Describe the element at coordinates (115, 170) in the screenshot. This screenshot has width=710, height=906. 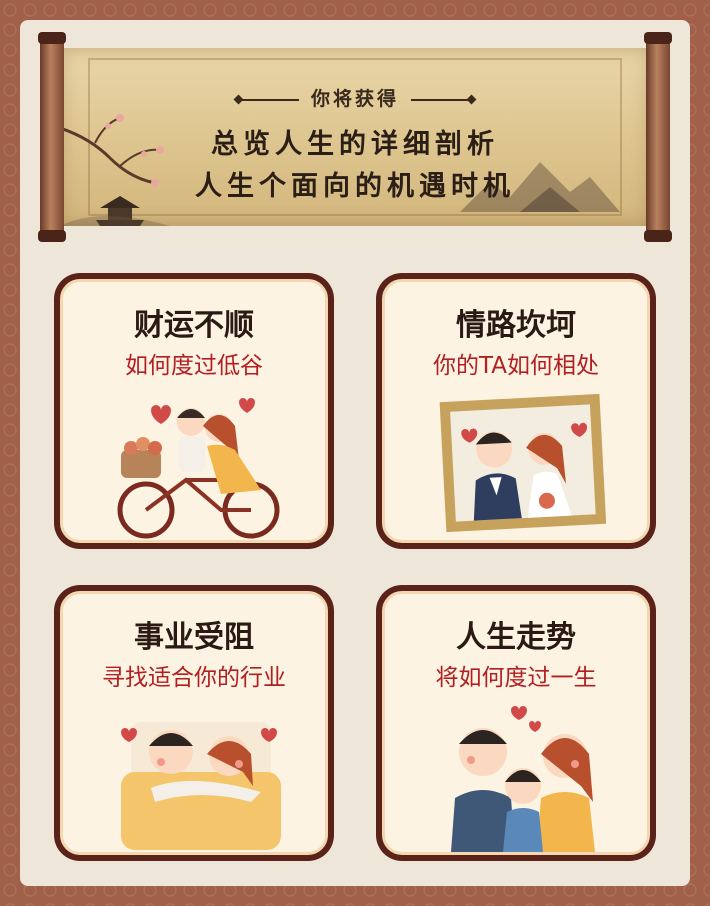
I see `plum-pavilion-icon` at that location.